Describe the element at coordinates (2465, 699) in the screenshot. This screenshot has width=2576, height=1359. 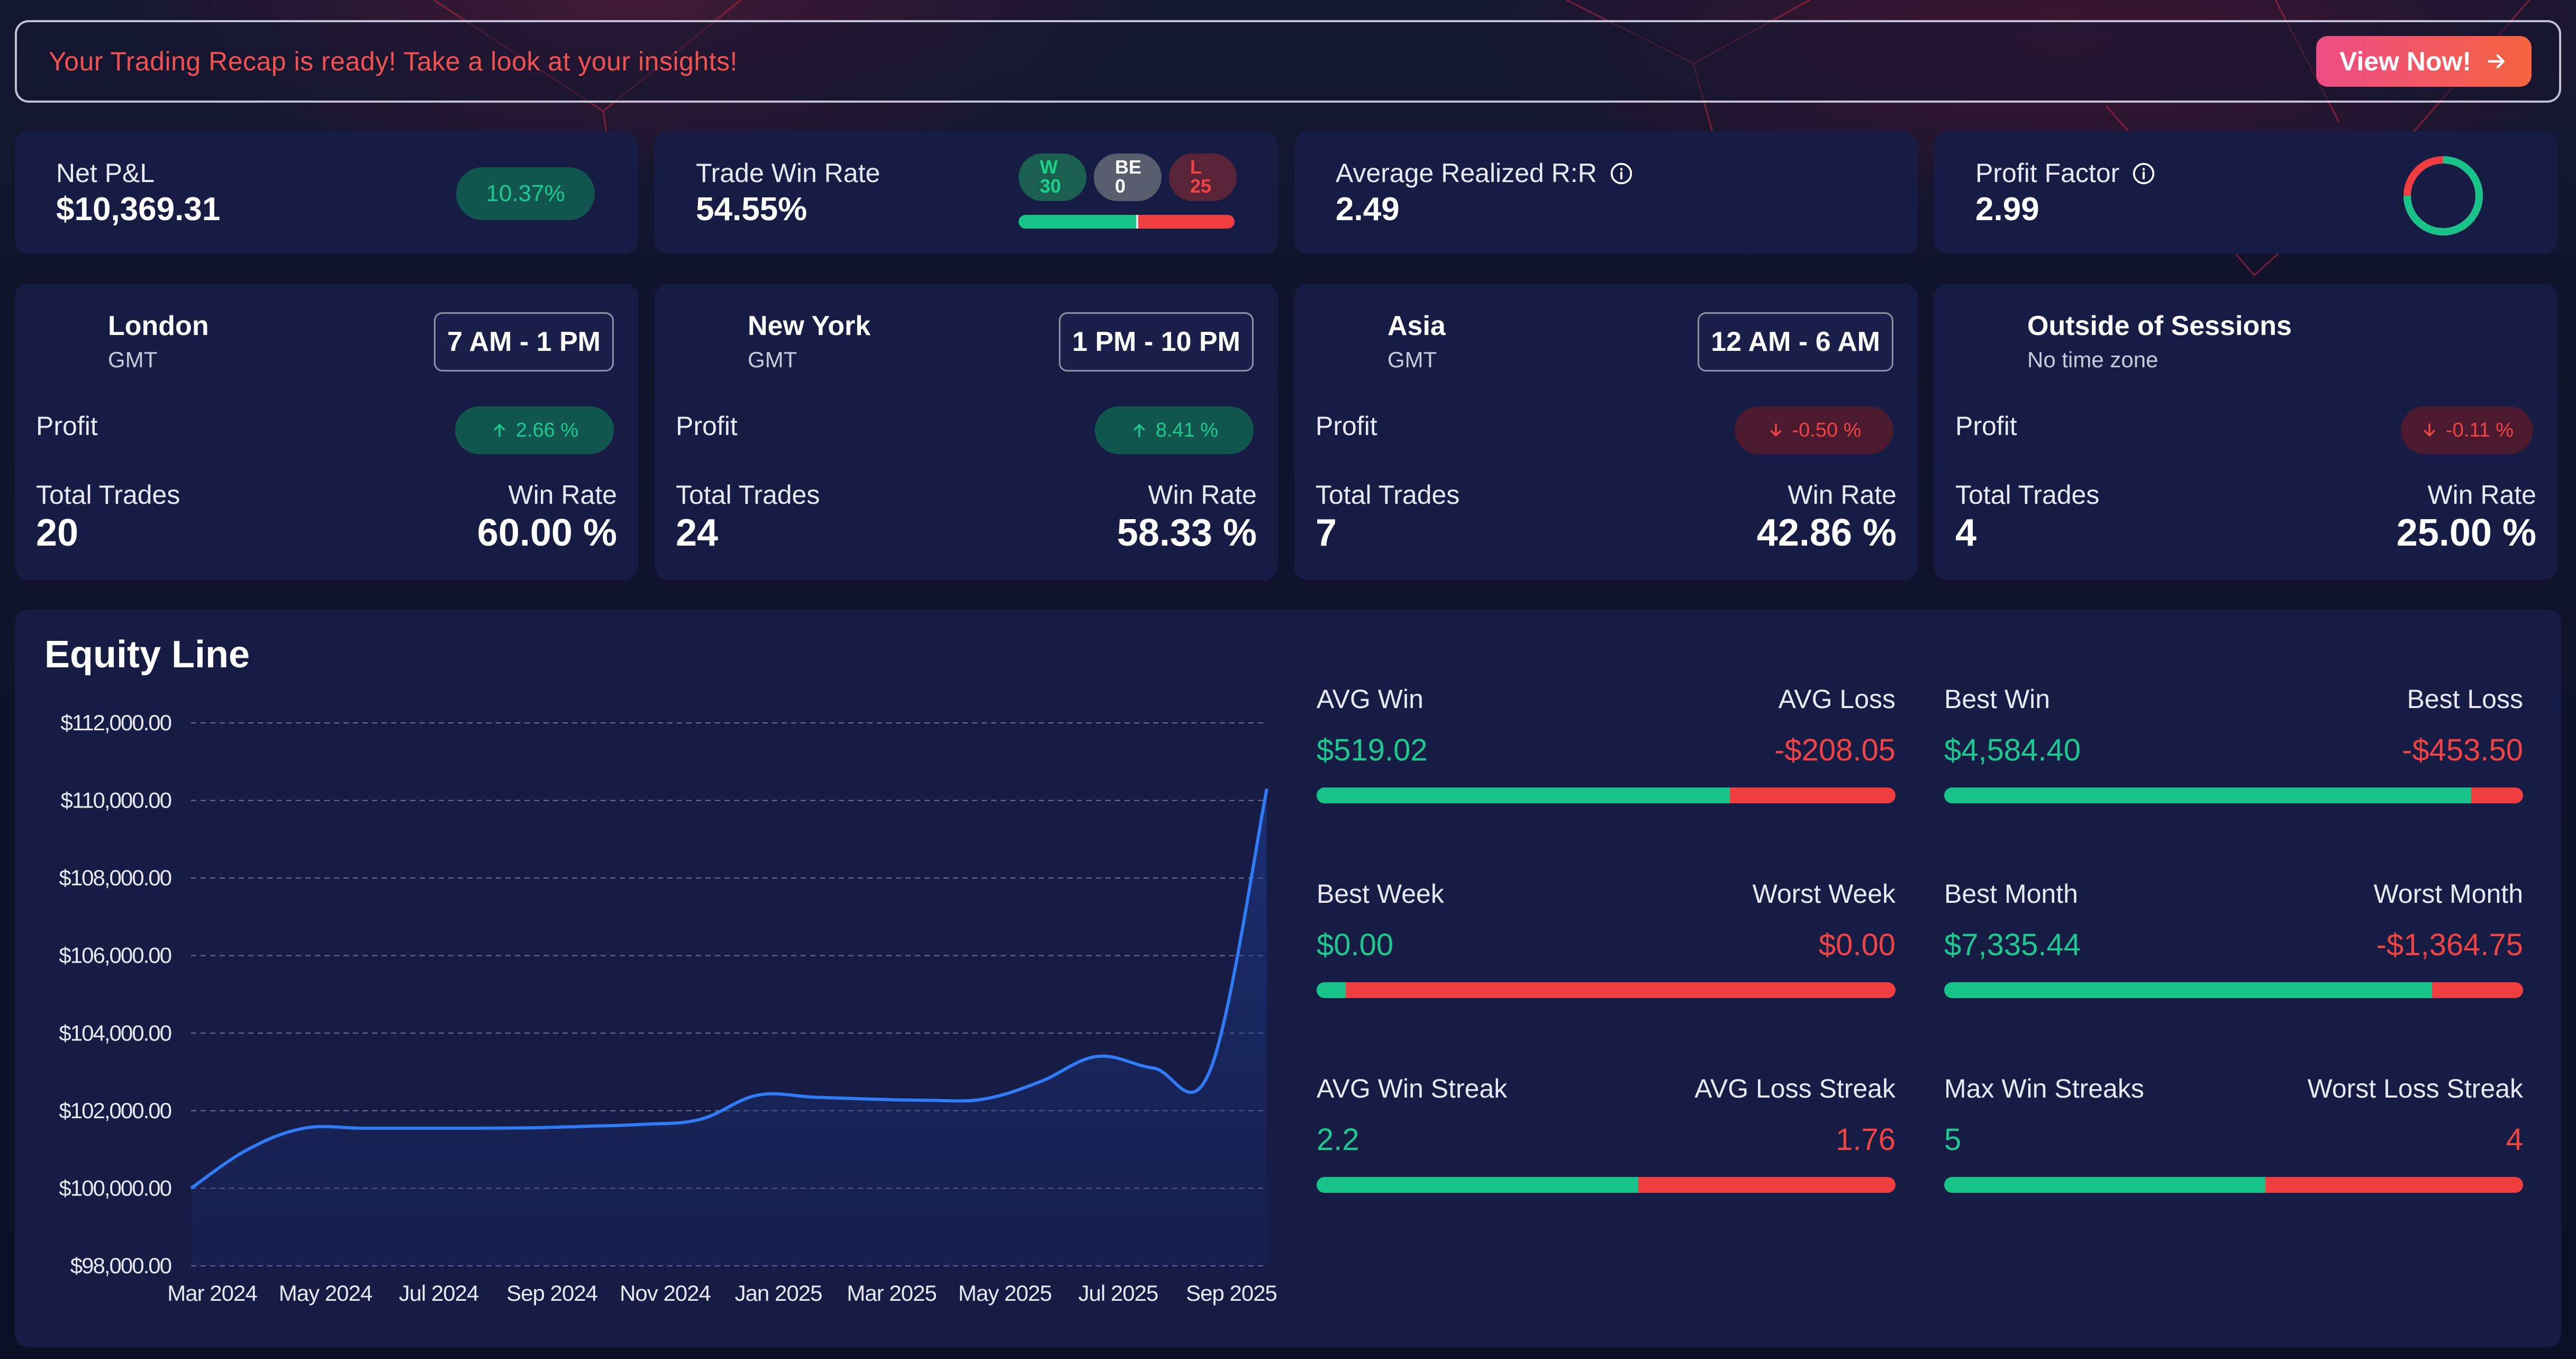
I see `stat-right-label: Best Loss` at that location.